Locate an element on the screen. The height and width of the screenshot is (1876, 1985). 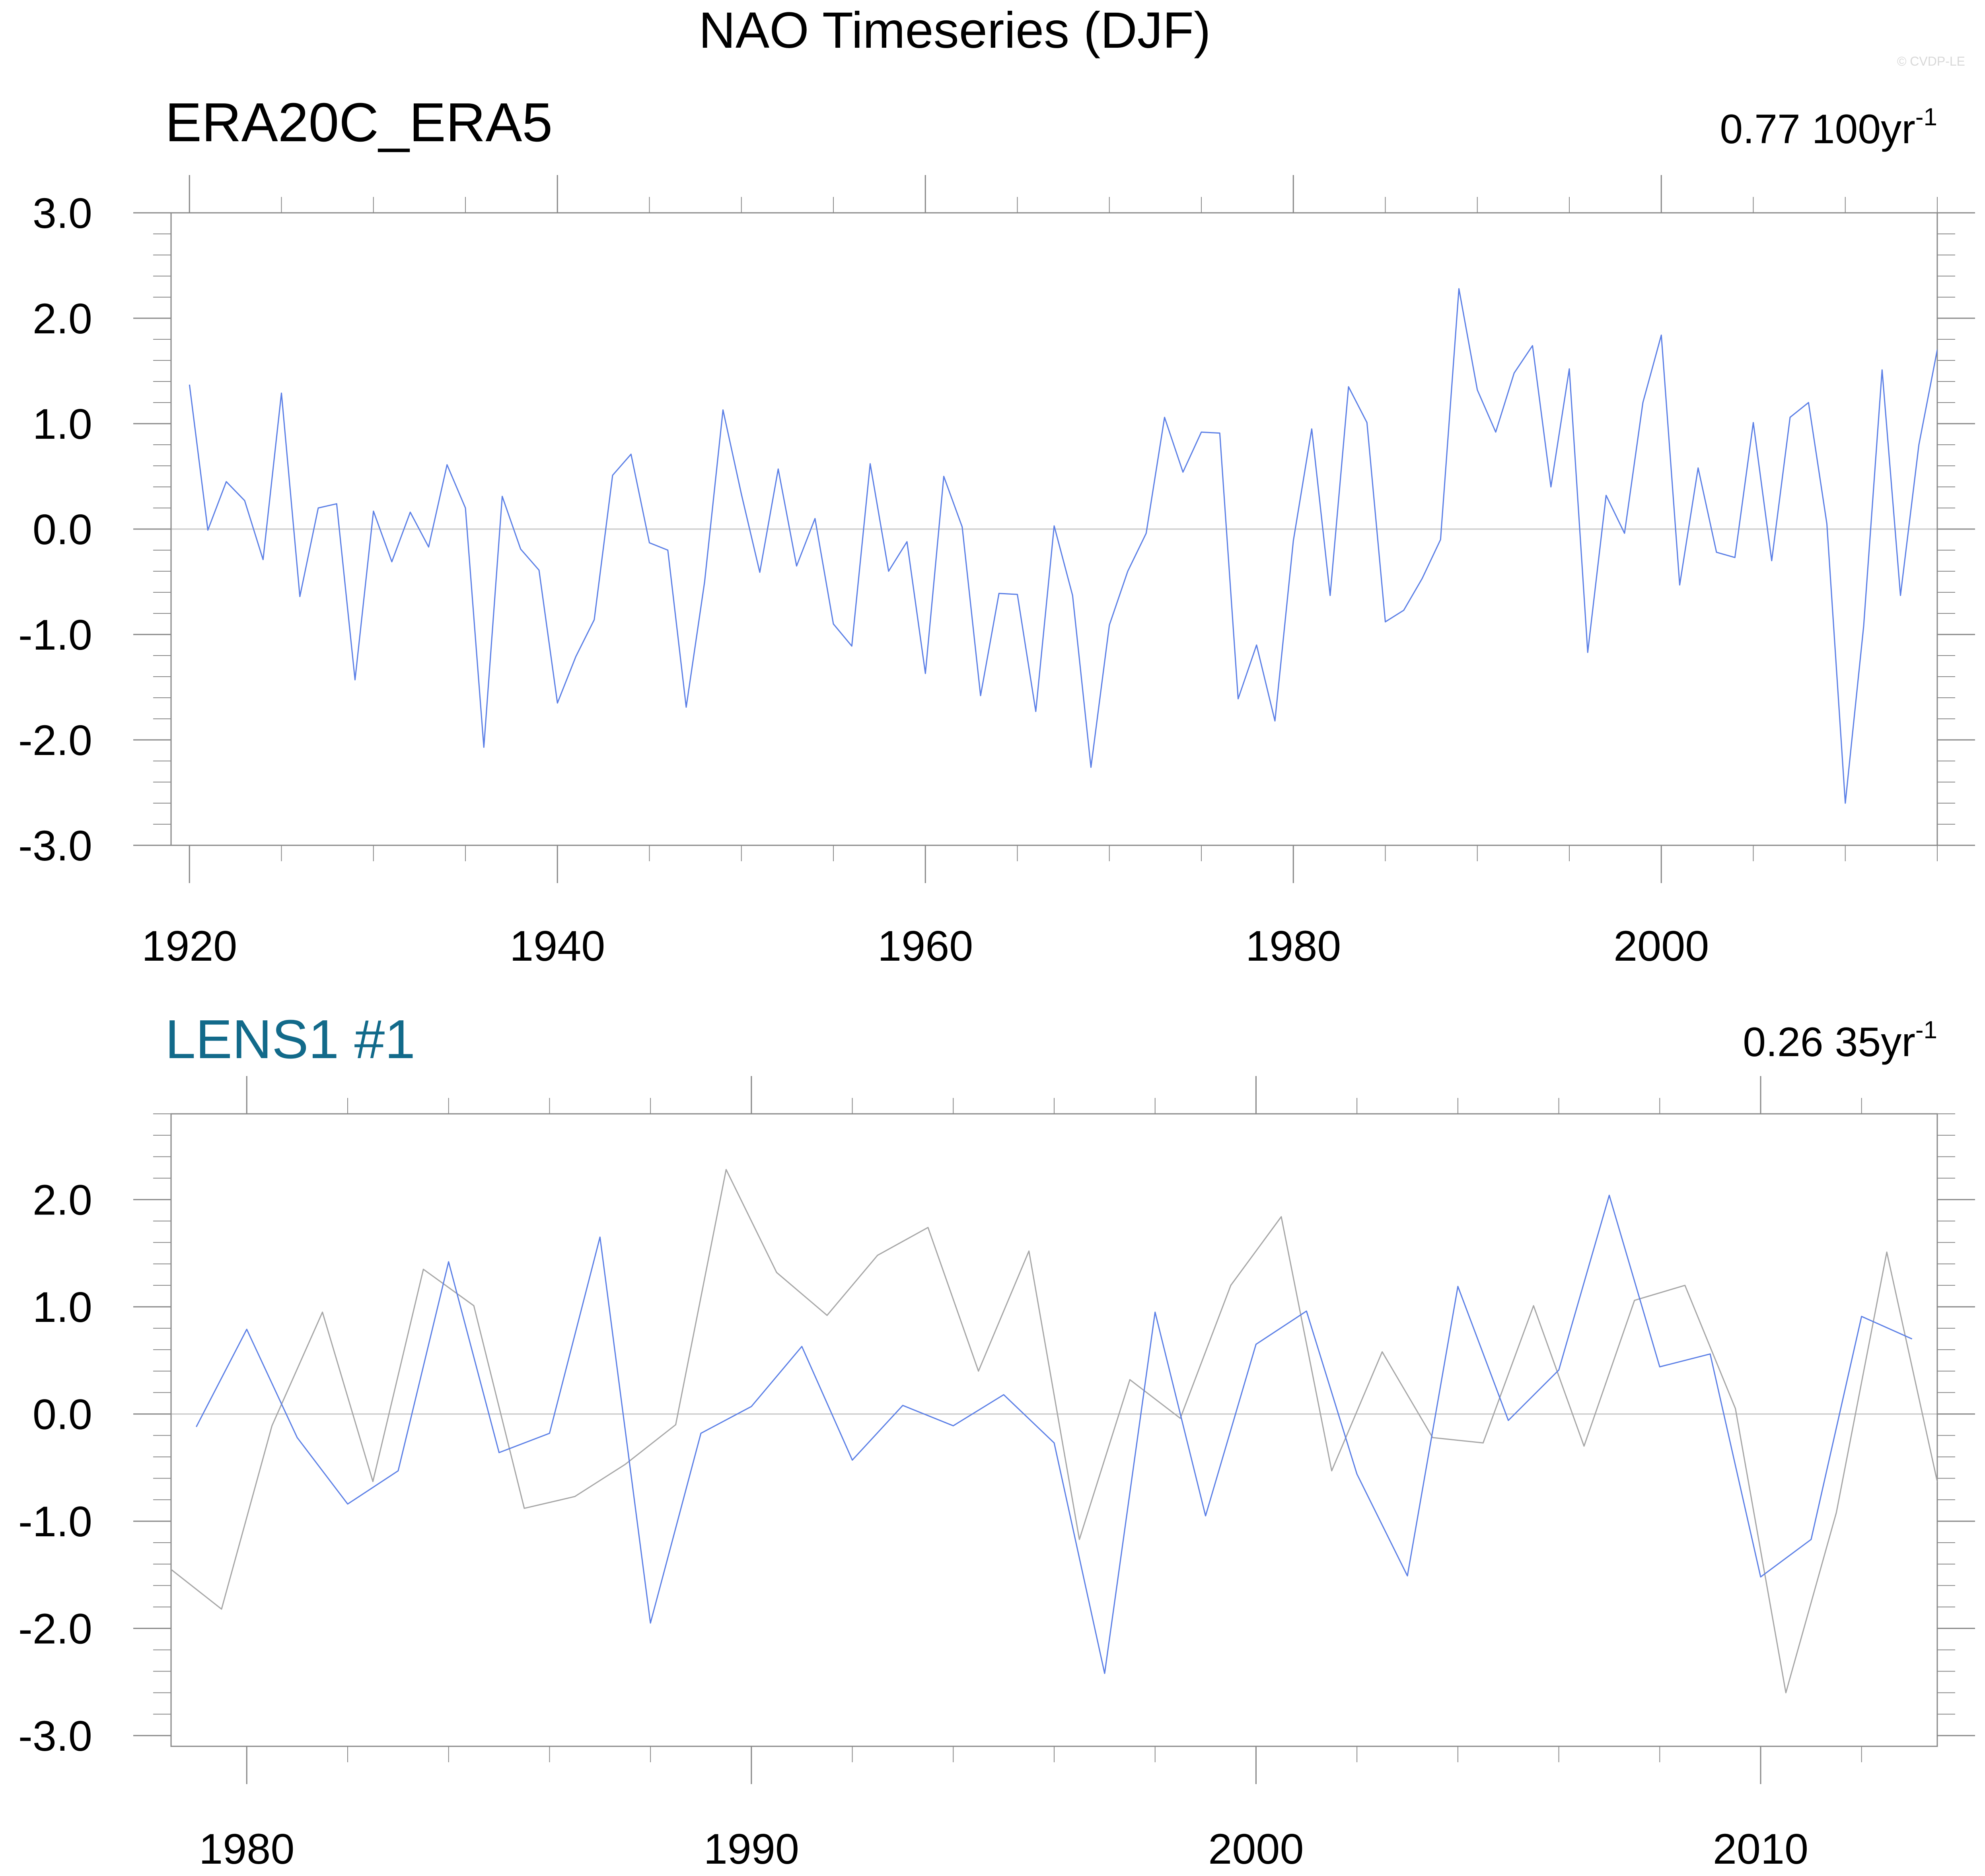
y-tick-label: 3.0 is located at coordinates (62, 213).